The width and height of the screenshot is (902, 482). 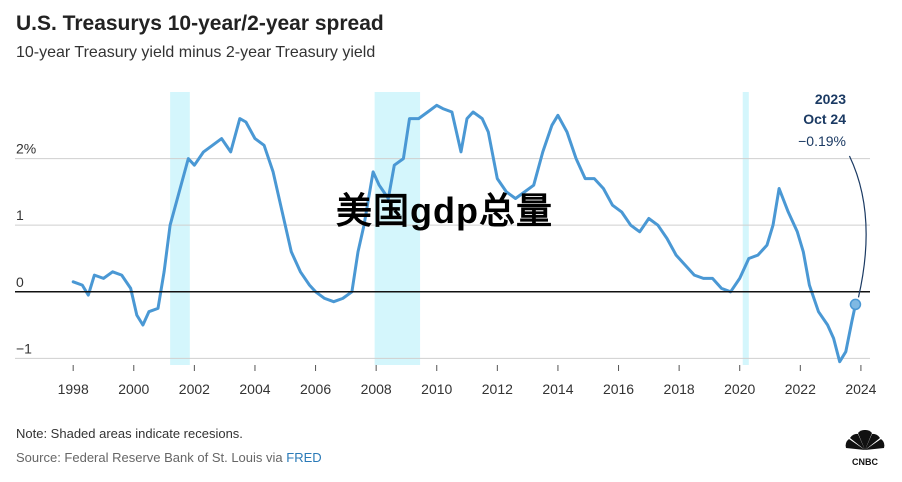 What do you see at coordinates (254, 389) in the screenshot?
I see `x-tick-label: 2004` at bounding box center [254, 389].